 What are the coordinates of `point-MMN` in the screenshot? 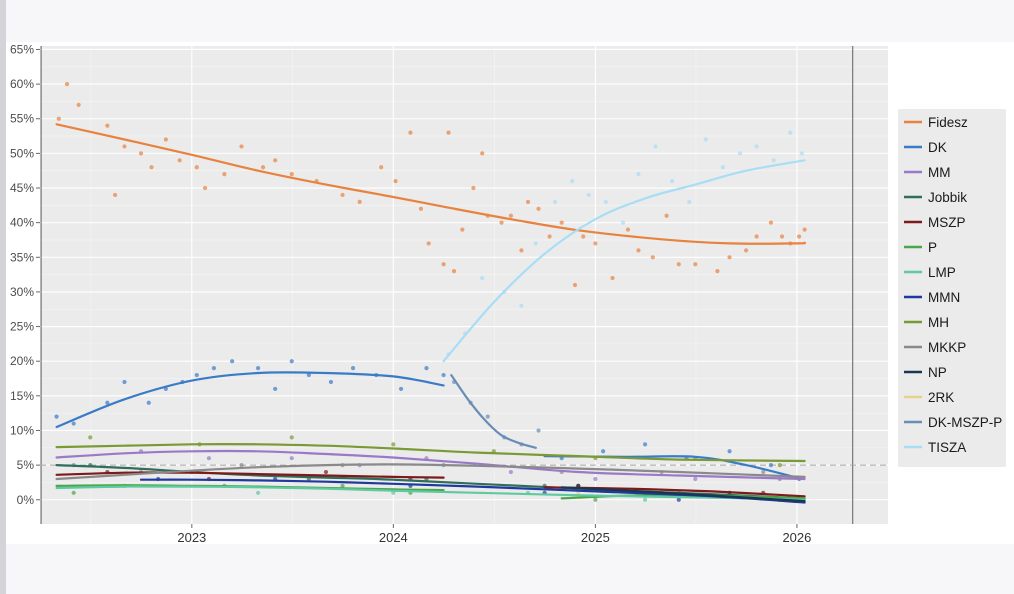 It's located at (678, 499).